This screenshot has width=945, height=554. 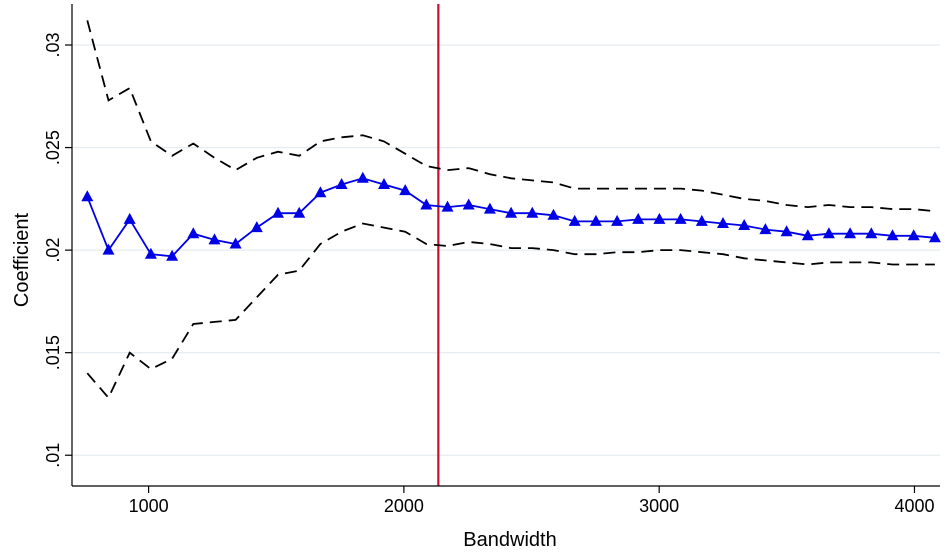 What do you see at coordinates (22, 259) in the screenshot?
I see `y-axis-title: Coefficient` at bounding box center [22, 259].